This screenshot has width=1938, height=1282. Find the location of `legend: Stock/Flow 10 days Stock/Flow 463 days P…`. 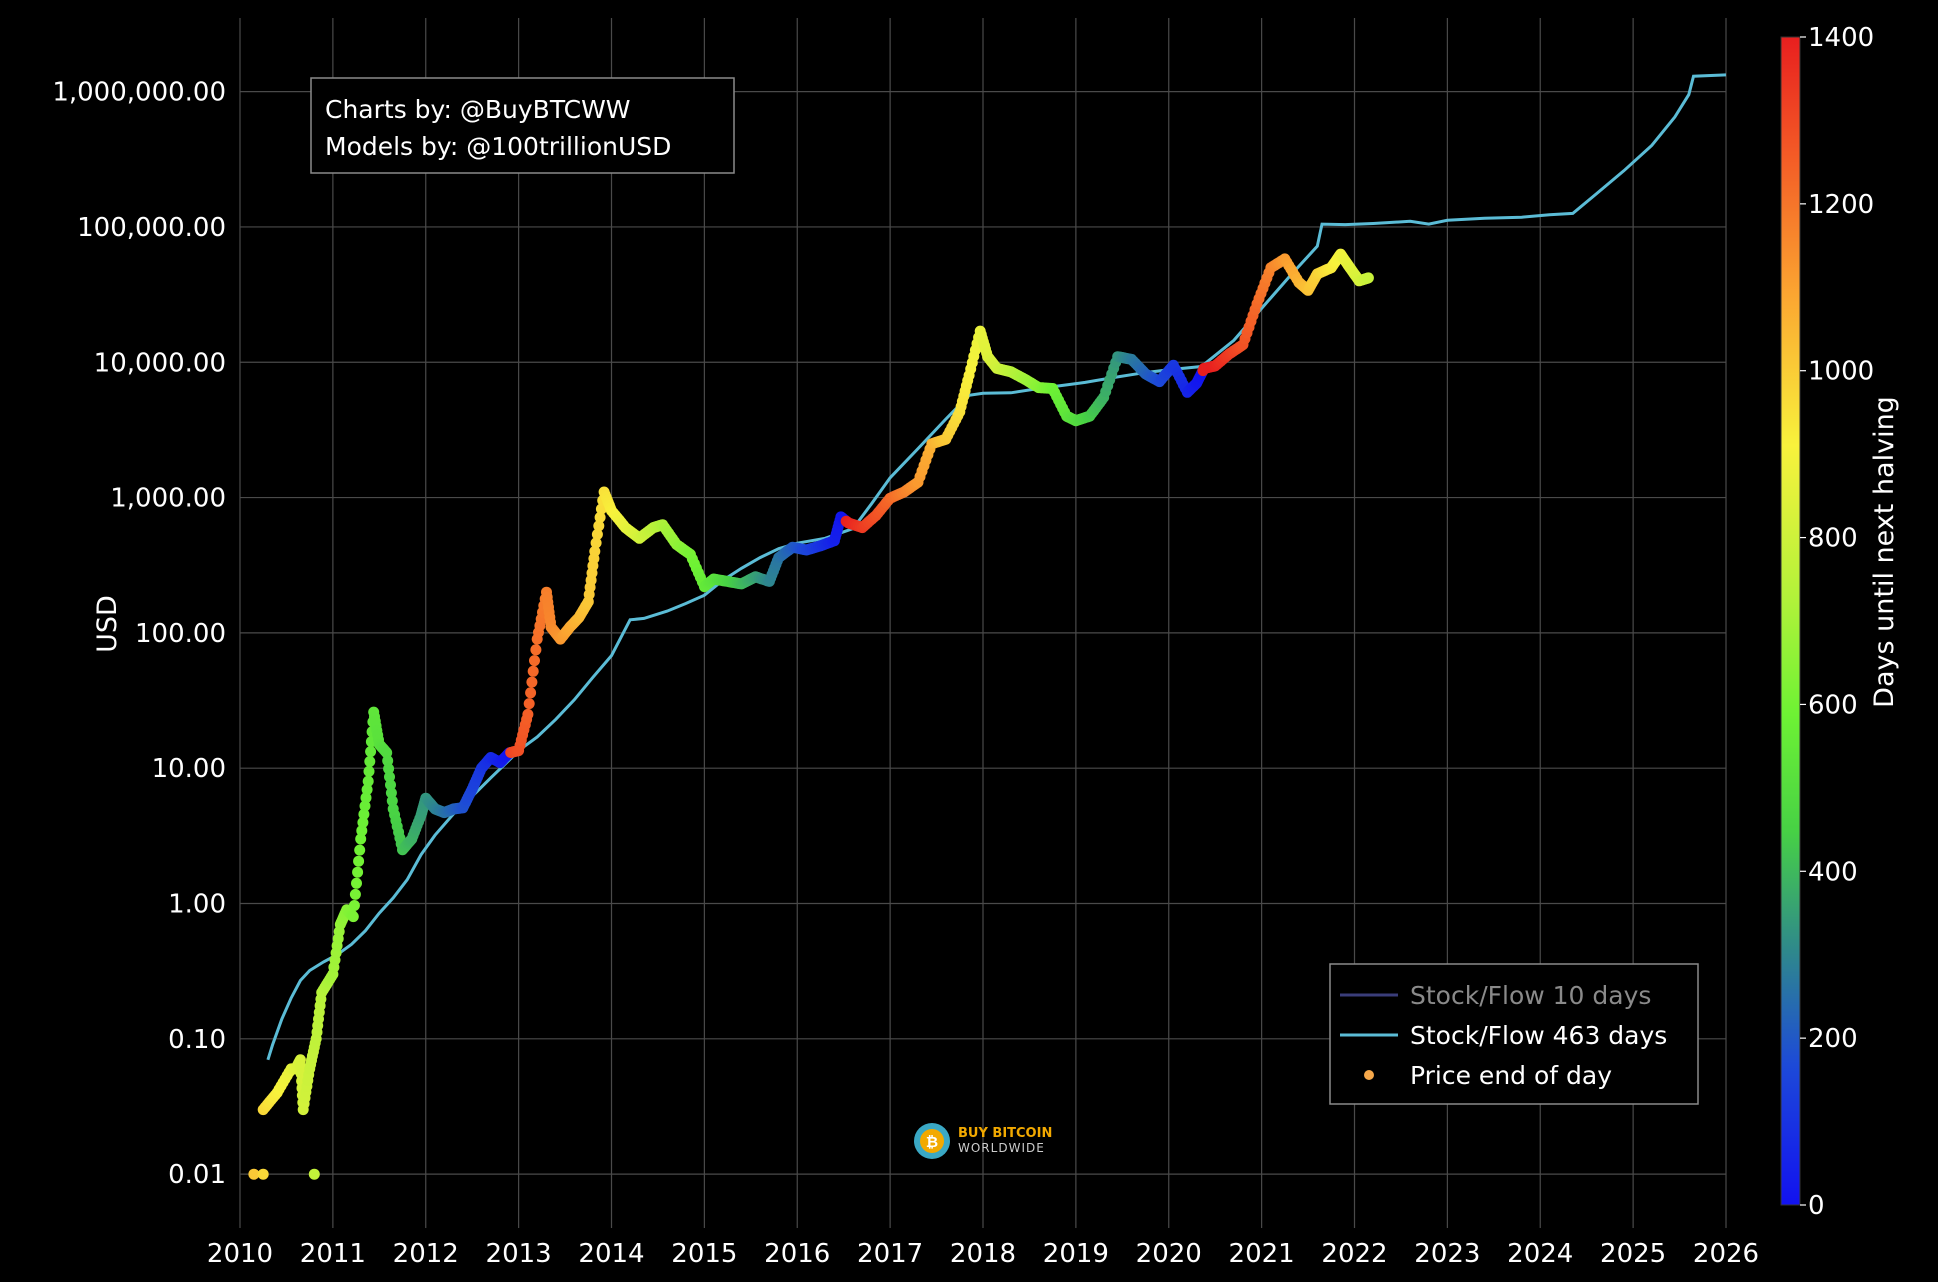

legend: Stock/Flow 10 days Stock/Flow 463 days P… is located at coordinates (1514, 1034).